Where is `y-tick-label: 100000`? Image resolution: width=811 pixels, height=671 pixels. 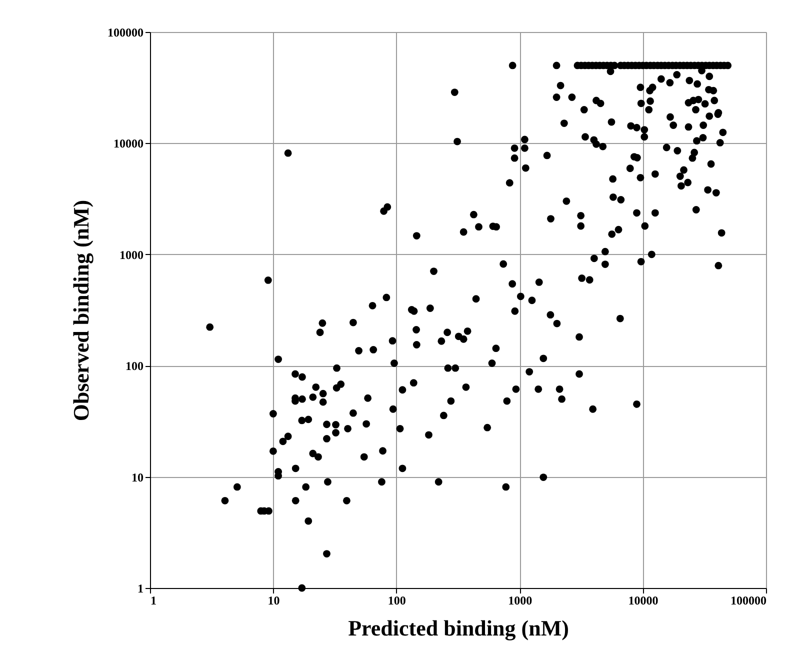
y-tick-label: 100000 is located at coordinates (126, 33).